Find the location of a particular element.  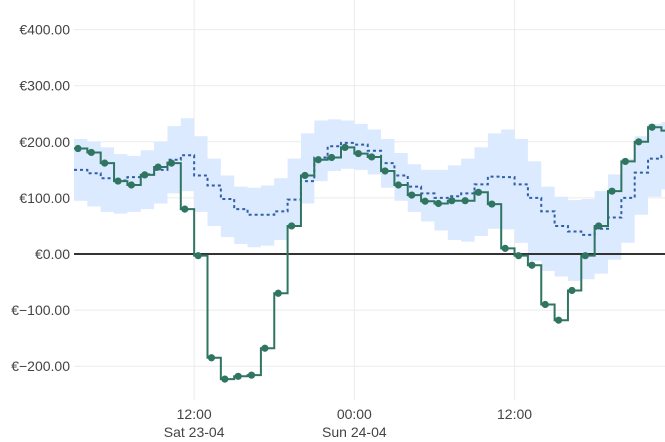

x-tick-sublabel: Sun 24-04 is located at coordinates (354, 432).